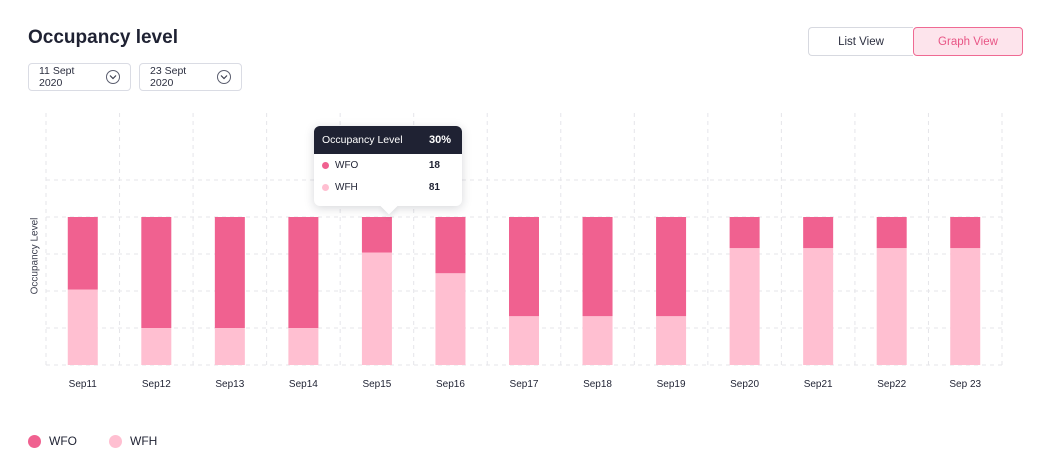 The image size is (1049, 464). Describe the element at coordinates (376, 384) in the screenshot. I see `x-tick-label: Sep15` at that location.